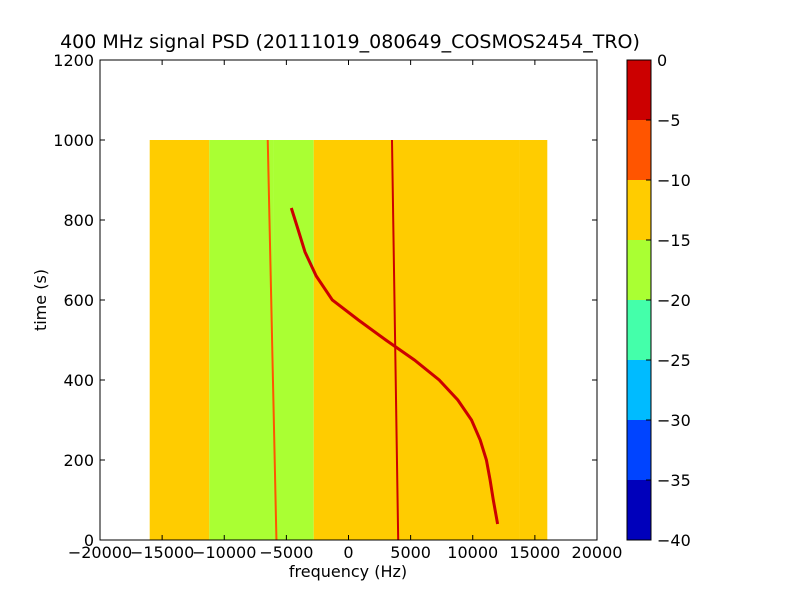 This screenshot has height=600, width=800. Describe the element at coordinates (78, 380) in the screenshot. I see `y-tick-label: 400` at that location.